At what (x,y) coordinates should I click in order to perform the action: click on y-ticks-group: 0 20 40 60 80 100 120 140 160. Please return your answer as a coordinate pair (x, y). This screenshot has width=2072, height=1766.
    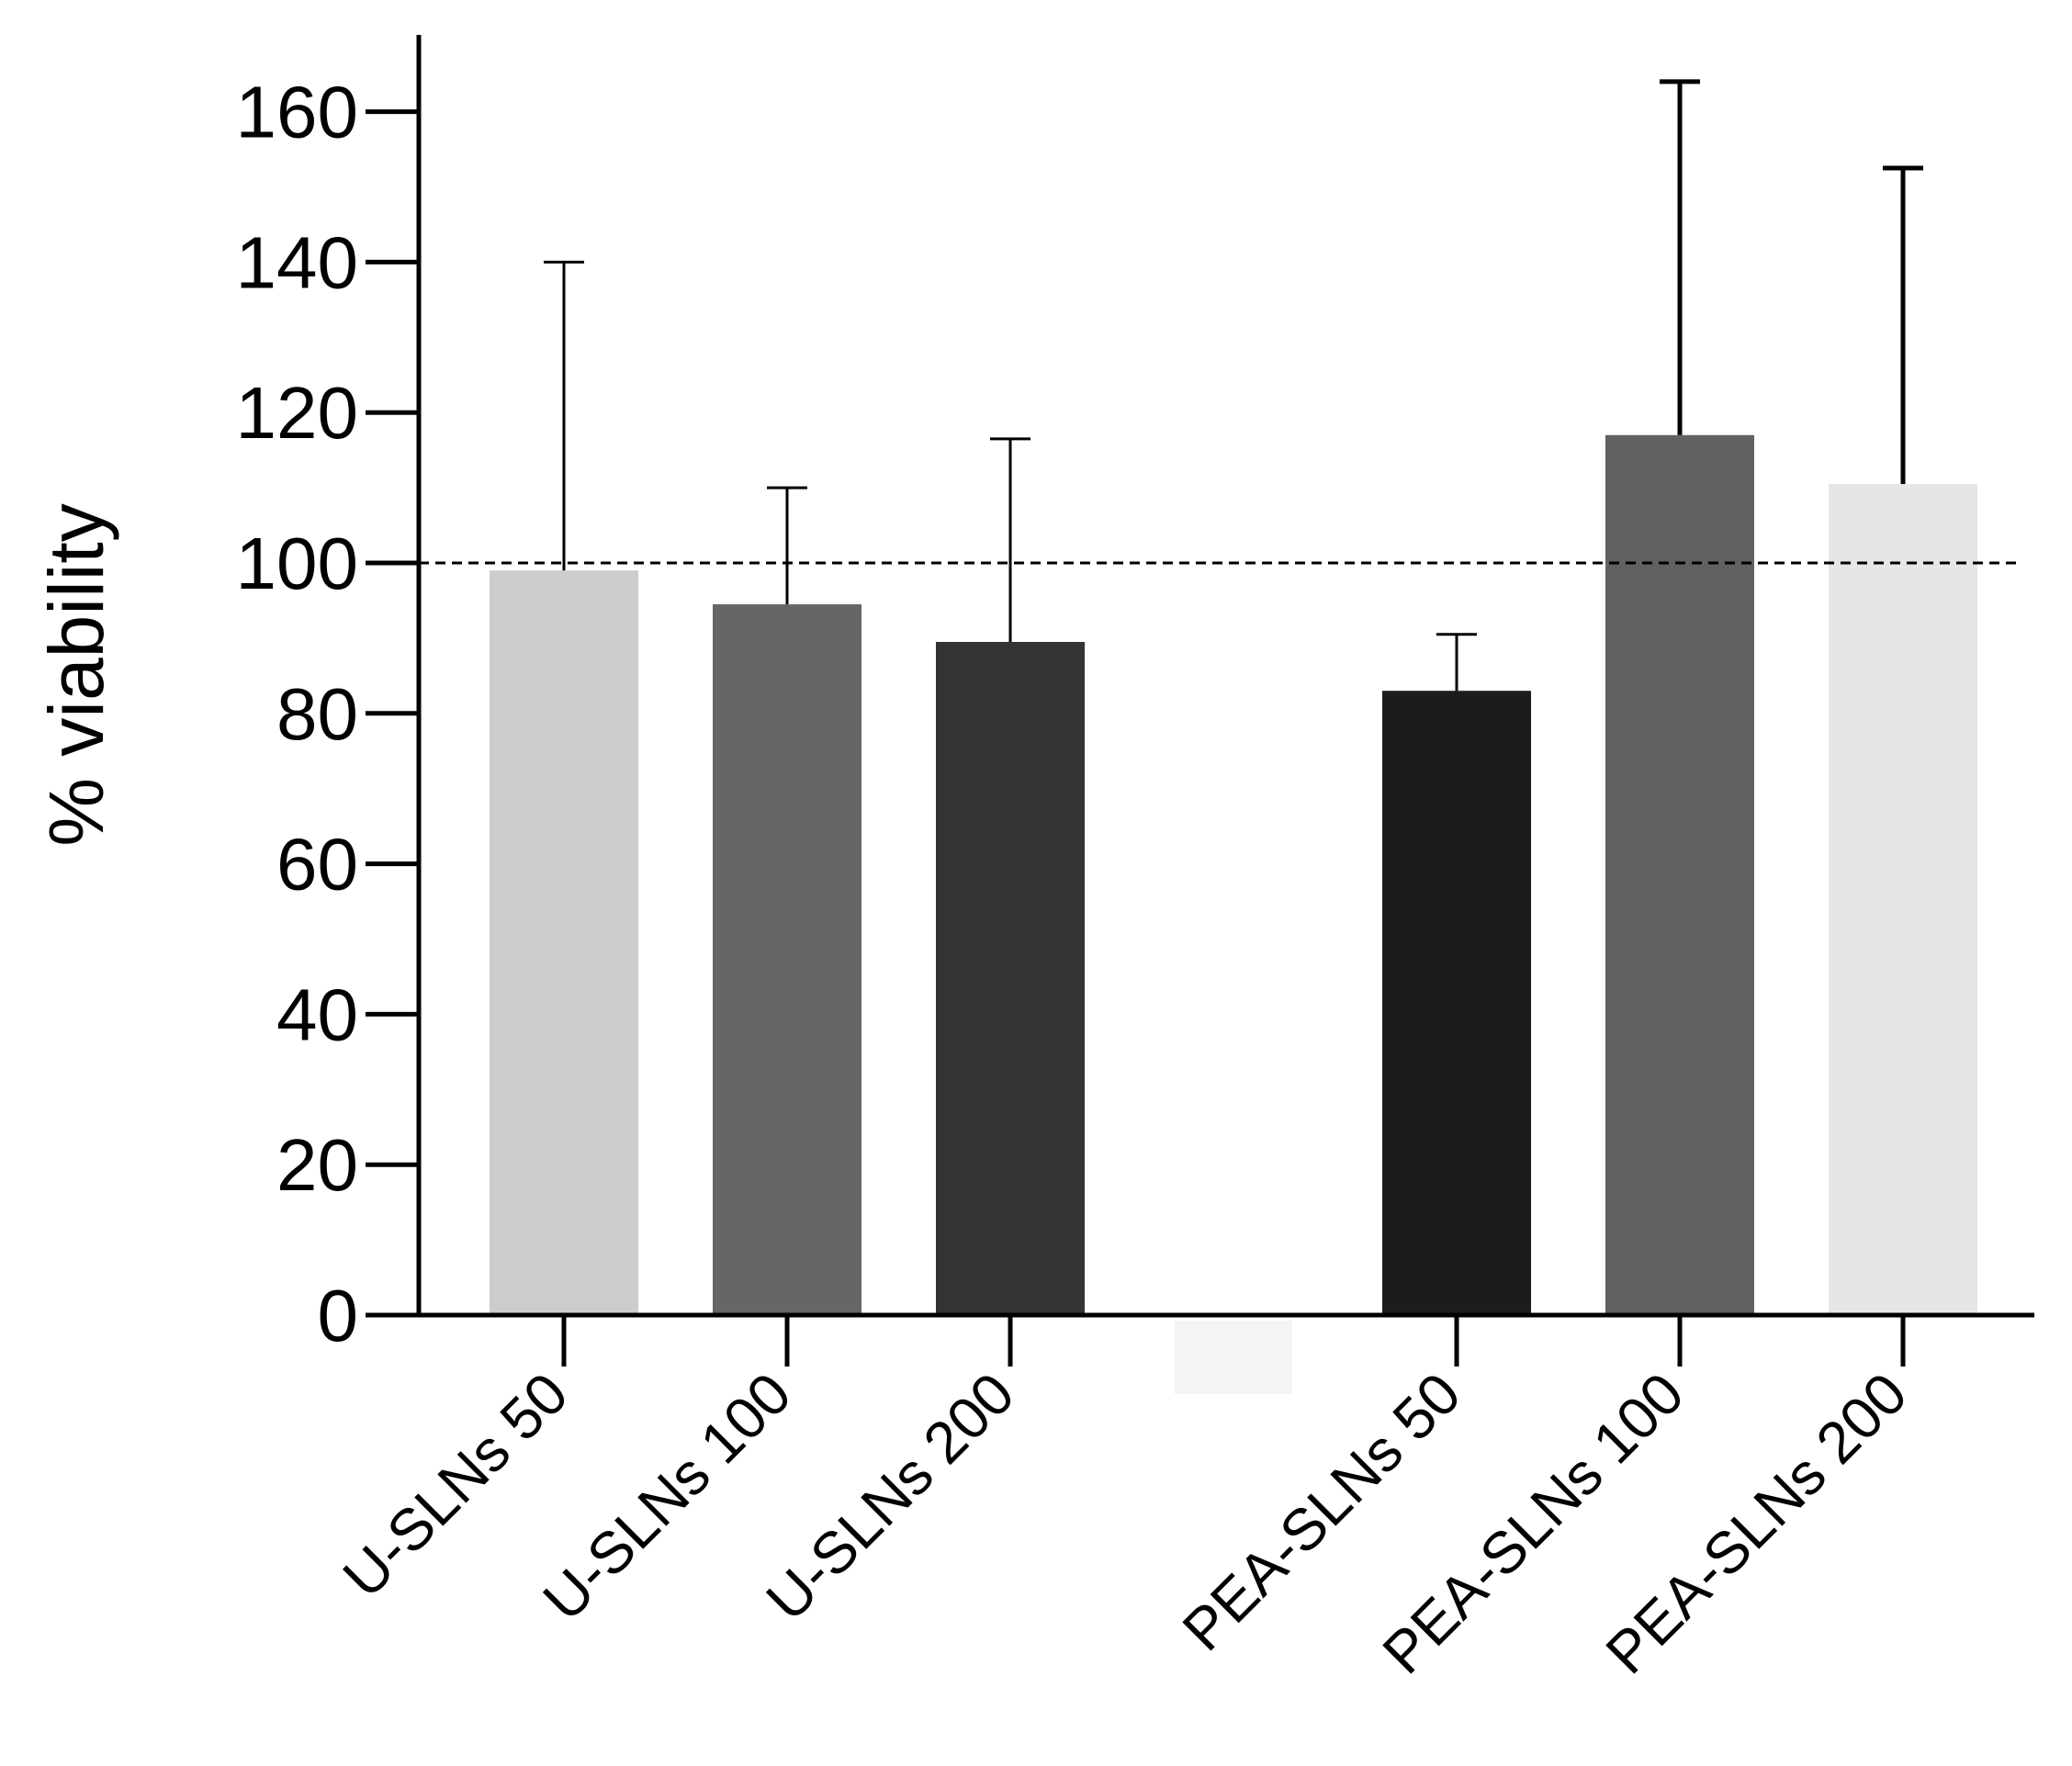
    Looking at the image, I should click on (328, 714).